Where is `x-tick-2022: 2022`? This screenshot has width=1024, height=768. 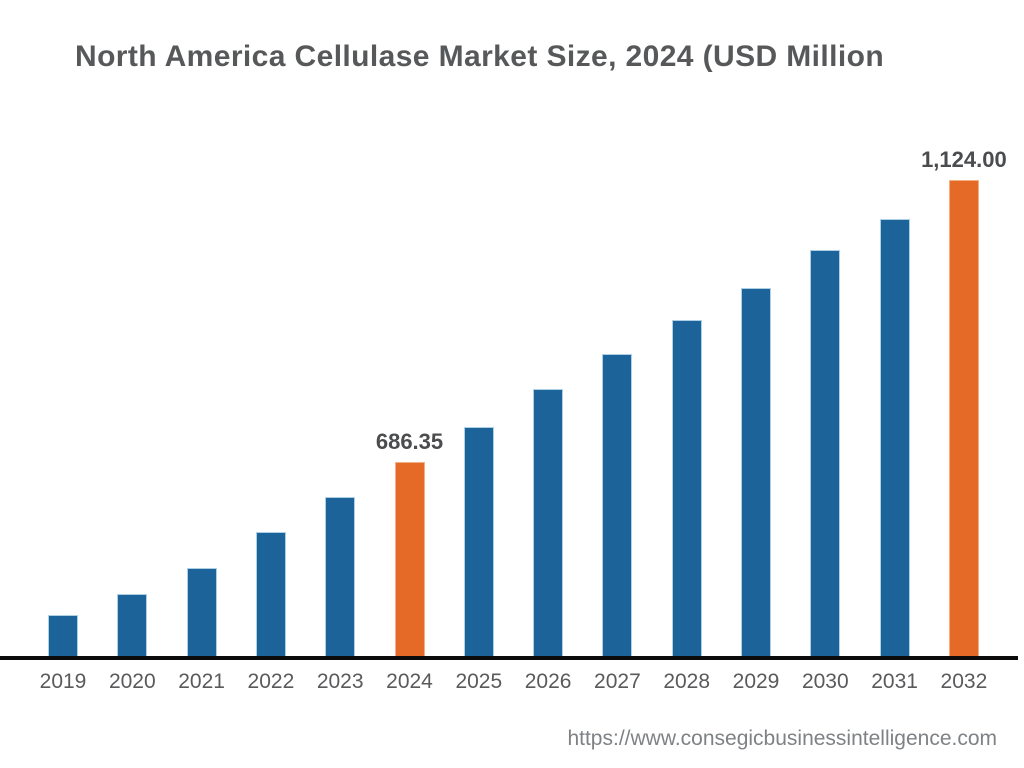 x-tick-2022: 2022 is located at coordinates (271, 681).